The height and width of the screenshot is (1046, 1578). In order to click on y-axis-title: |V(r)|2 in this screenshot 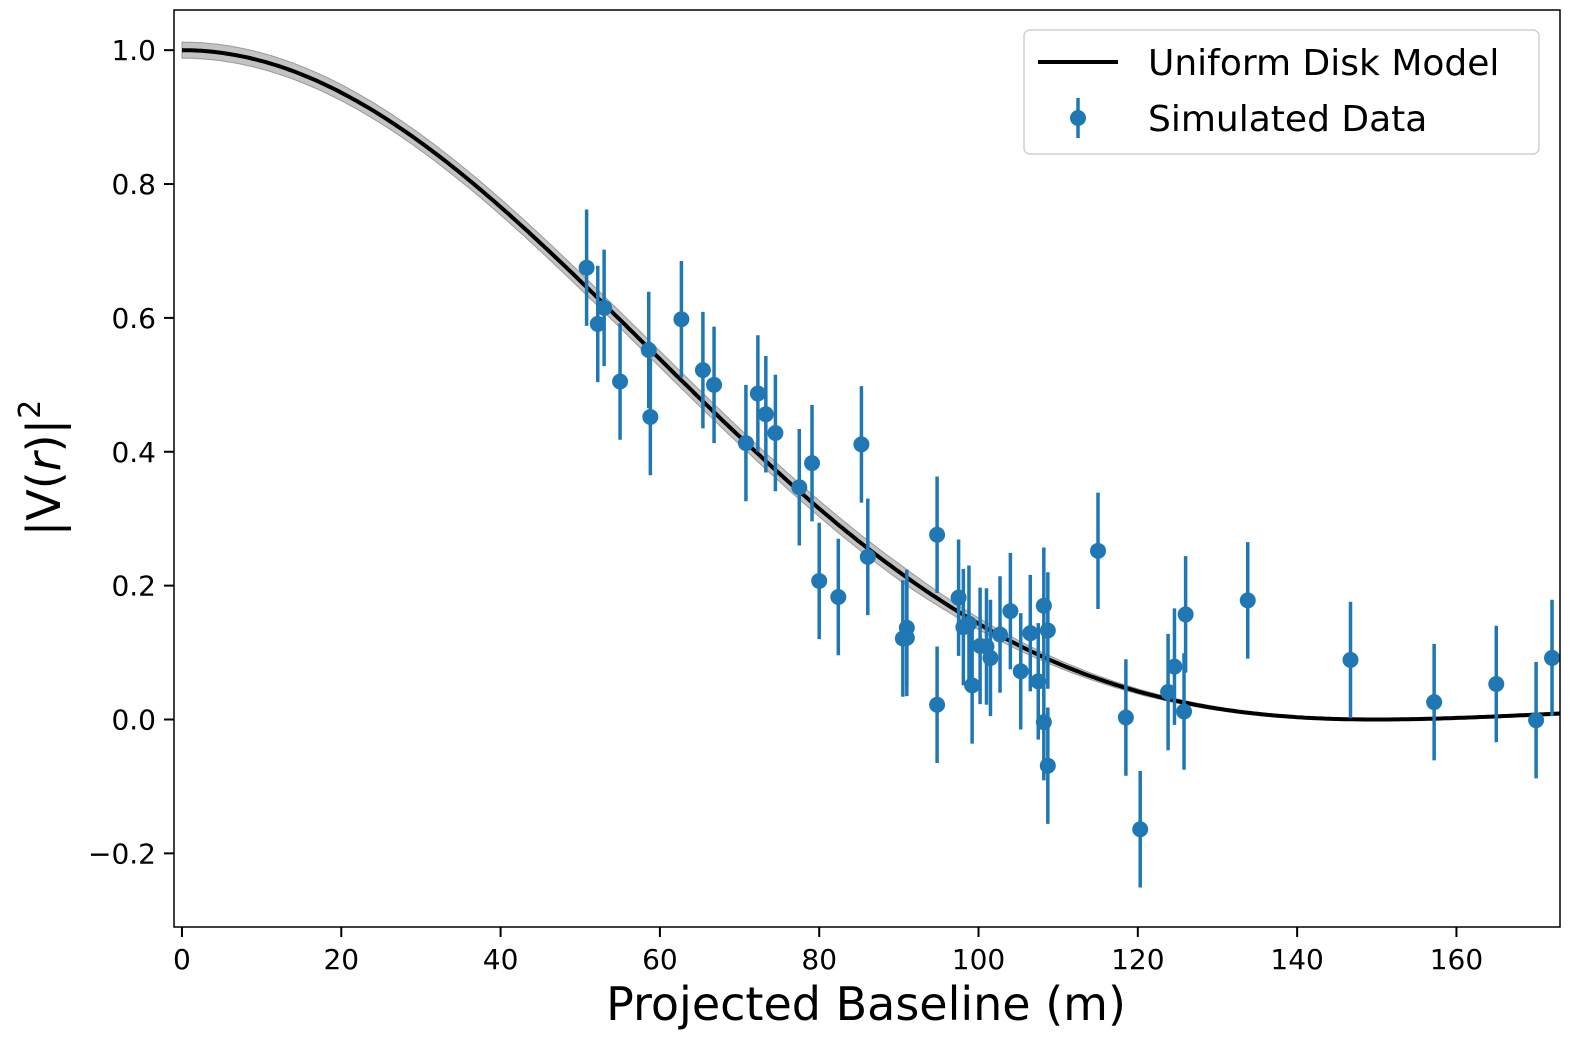, I will do `click(42, 468)`.